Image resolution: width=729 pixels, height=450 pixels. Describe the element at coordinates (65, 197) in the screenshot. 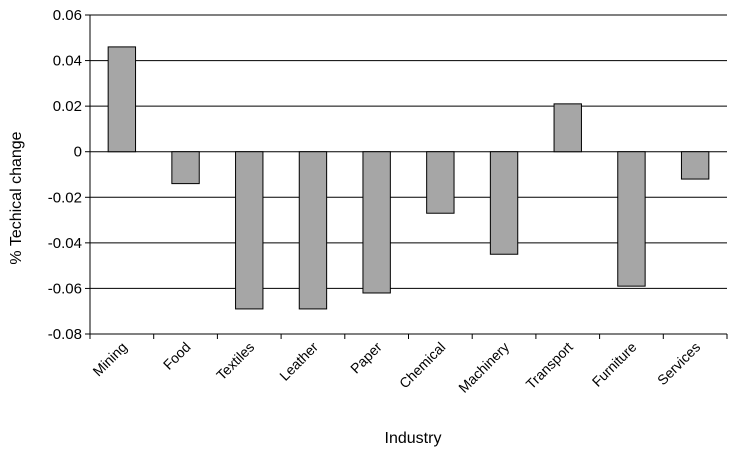

I see `y-tick-label: -0.02` at that location.